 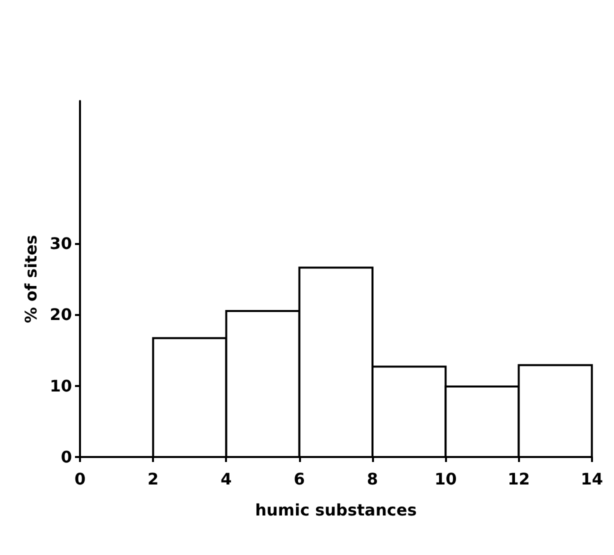 What do you see at coordinates (61, 243) in the screenshot?
I see `y-tick-label: 30` at bounding box center [61, 243].